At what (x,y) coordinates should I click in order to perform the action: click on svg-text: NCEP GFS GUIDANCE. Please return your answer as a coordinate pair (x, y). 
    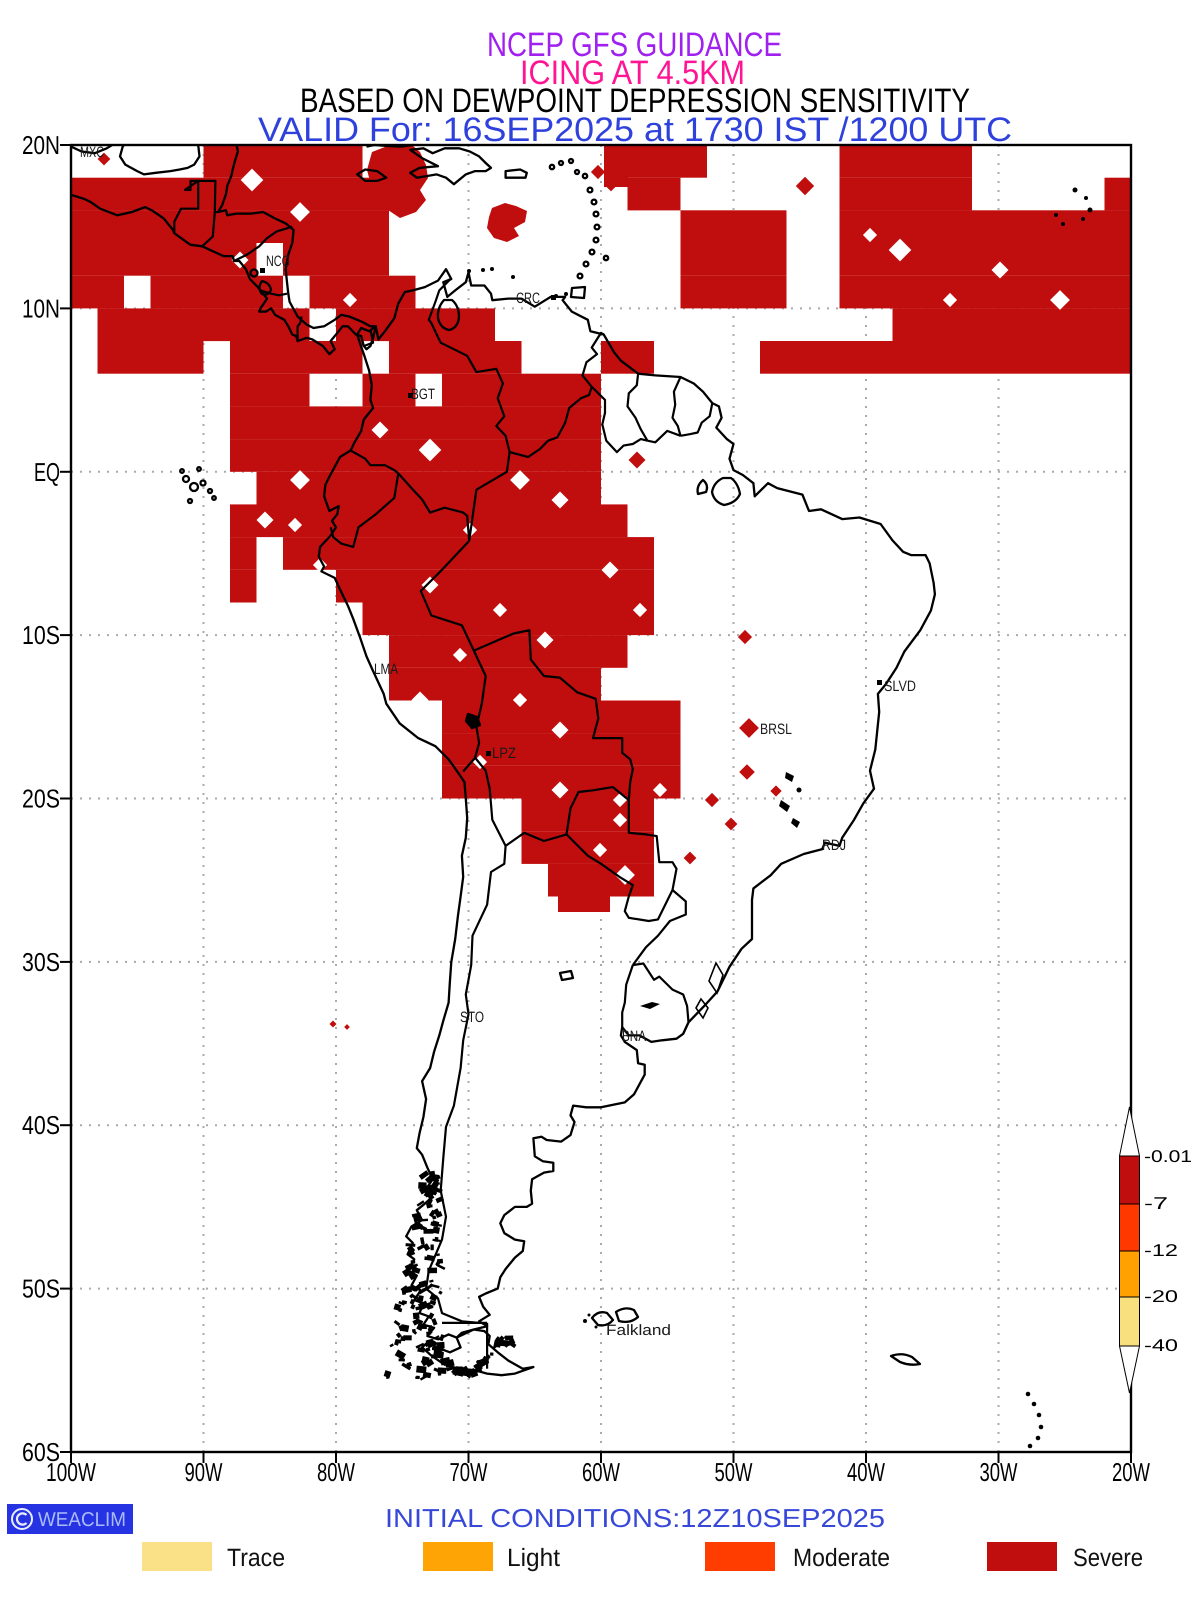
    Looking at the image, I should click on (634, 45).